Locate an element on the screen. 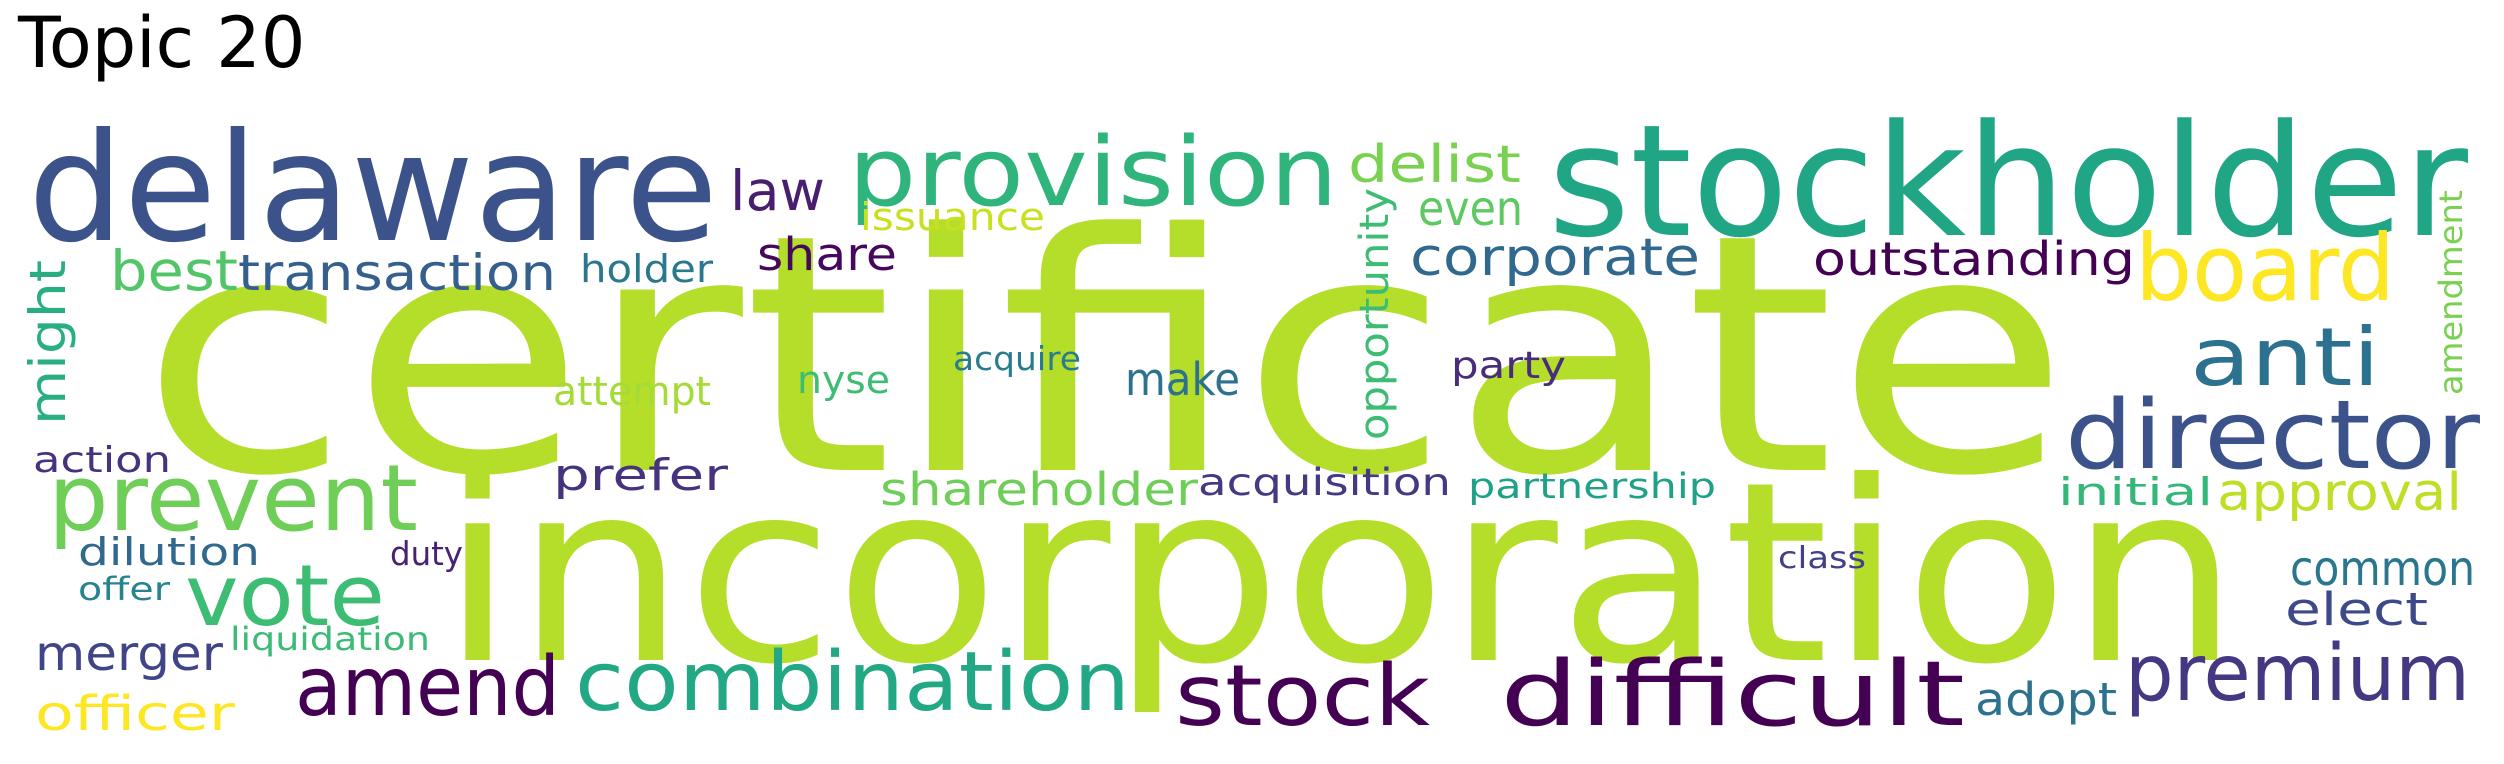  word-law: law is located at coordinates (777, 191).